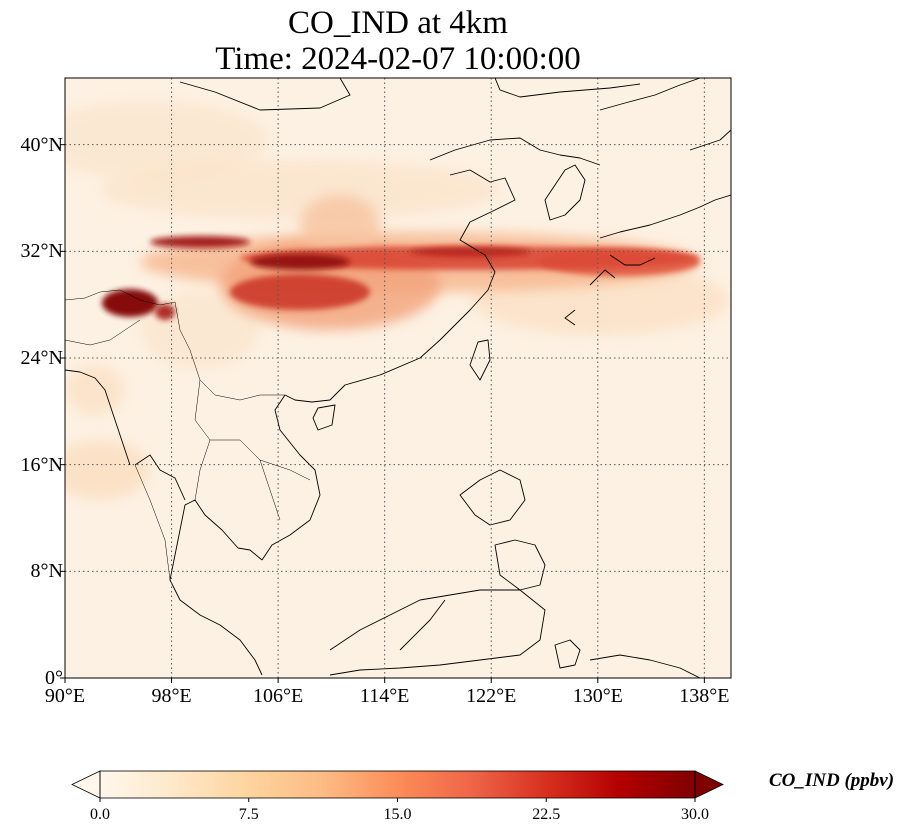 Image resolution: width=915 pixels, height=836 pixels. I want to click on colorbar-tick-label: 15.0, so click(397, 814).